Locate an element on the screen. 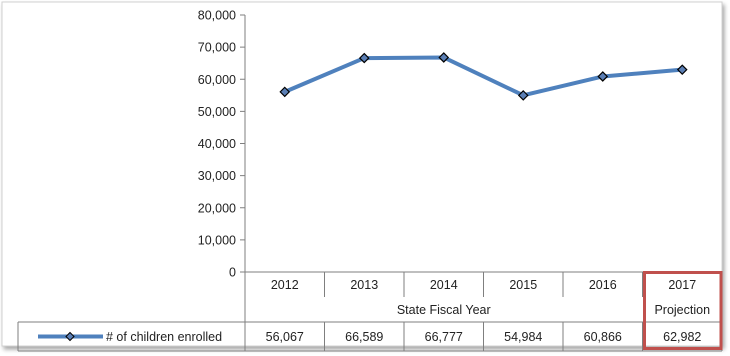 The width and height of the screenshot is (730, 356). data-table-value: 62,982 is located at coordinates (682, 337).